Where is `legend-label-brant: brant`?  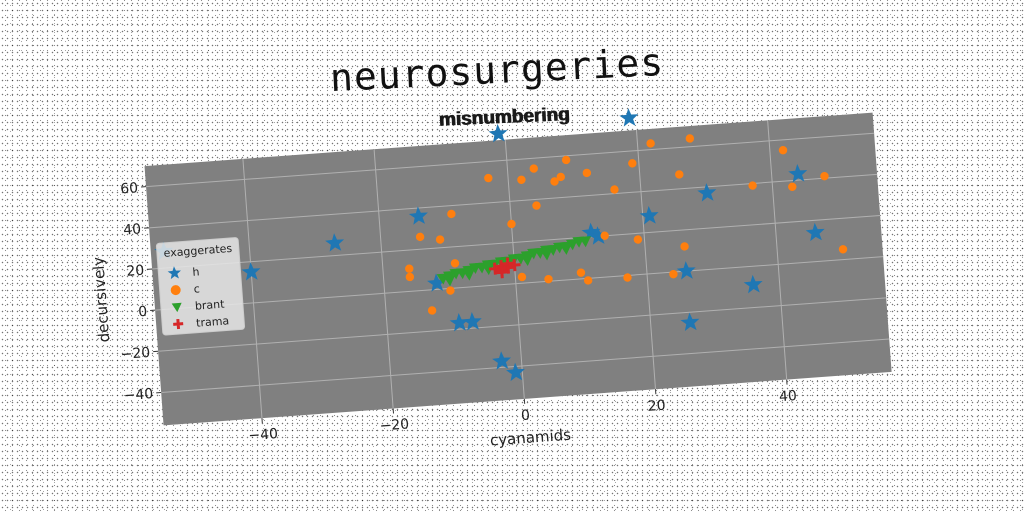 legend-label-brant: brant is located at coordinates (209, 305).